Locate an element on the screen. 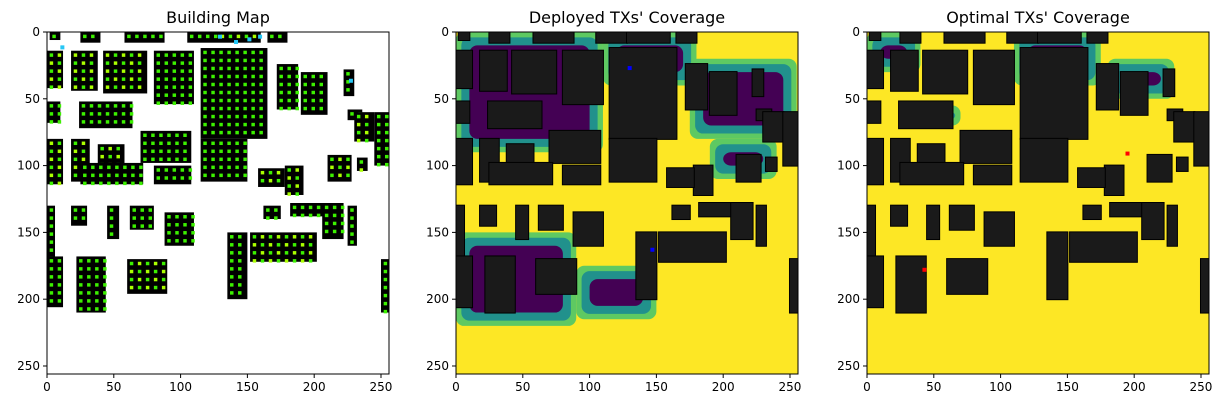 This screenshot has height=407, width=1224. x-tick-label: 50 is located at coordinates (933, 387).